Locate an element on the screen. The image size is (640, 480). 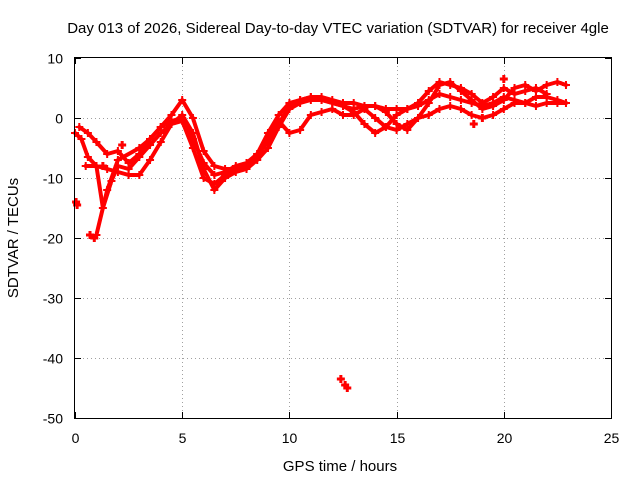
x-tick-label: 15 is located at coordinates (398, 438).